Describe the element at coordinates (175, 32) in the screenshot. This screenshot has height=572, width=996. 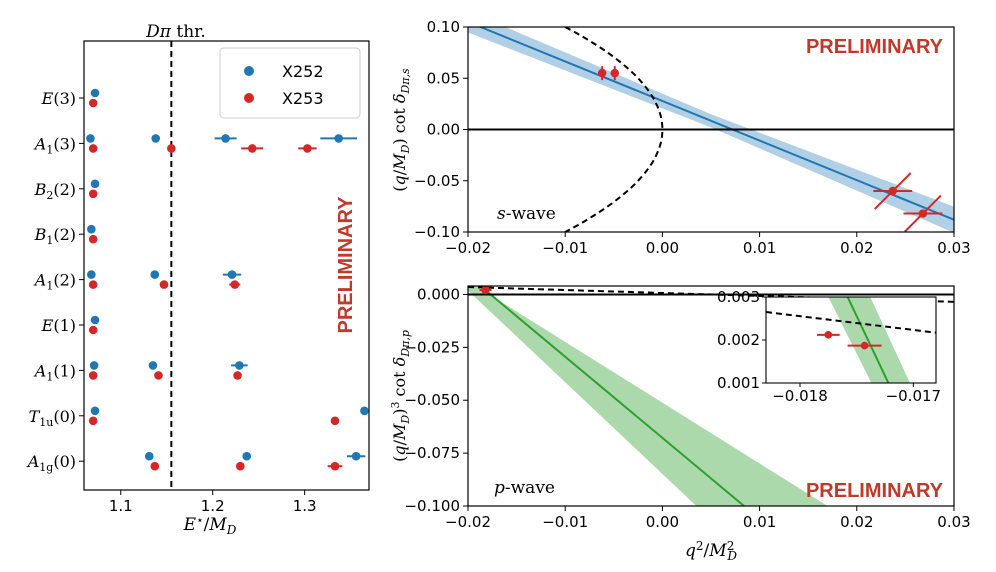
I see `threshold-label: Dπ thr.` at that location.